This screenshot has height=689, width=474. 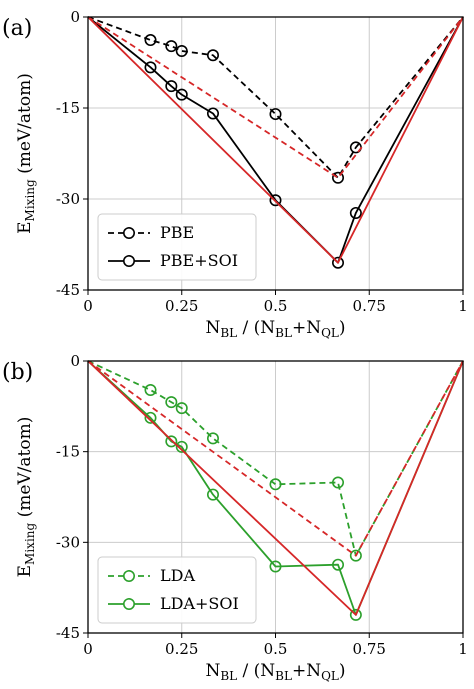 What do you see at coordinates (17, 372) in the screenshot?
I see `panel-label: (b)` at bounding box center [17, 372].